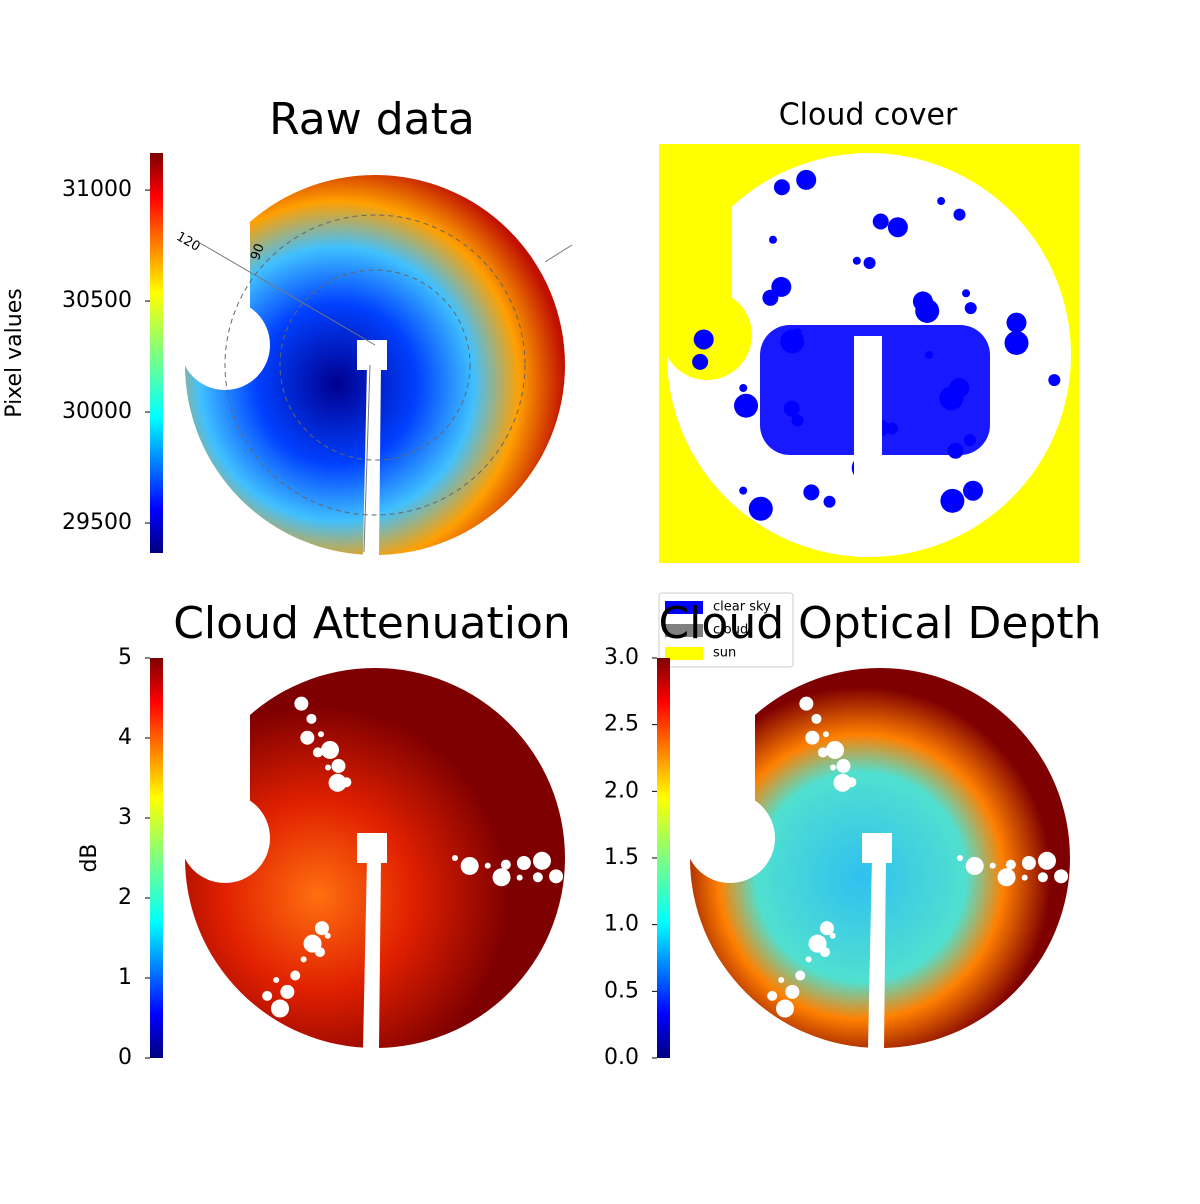  Describe the element at coordinates (372, 119) in the screenshot. I see `panel-title: Raw data` at that location.